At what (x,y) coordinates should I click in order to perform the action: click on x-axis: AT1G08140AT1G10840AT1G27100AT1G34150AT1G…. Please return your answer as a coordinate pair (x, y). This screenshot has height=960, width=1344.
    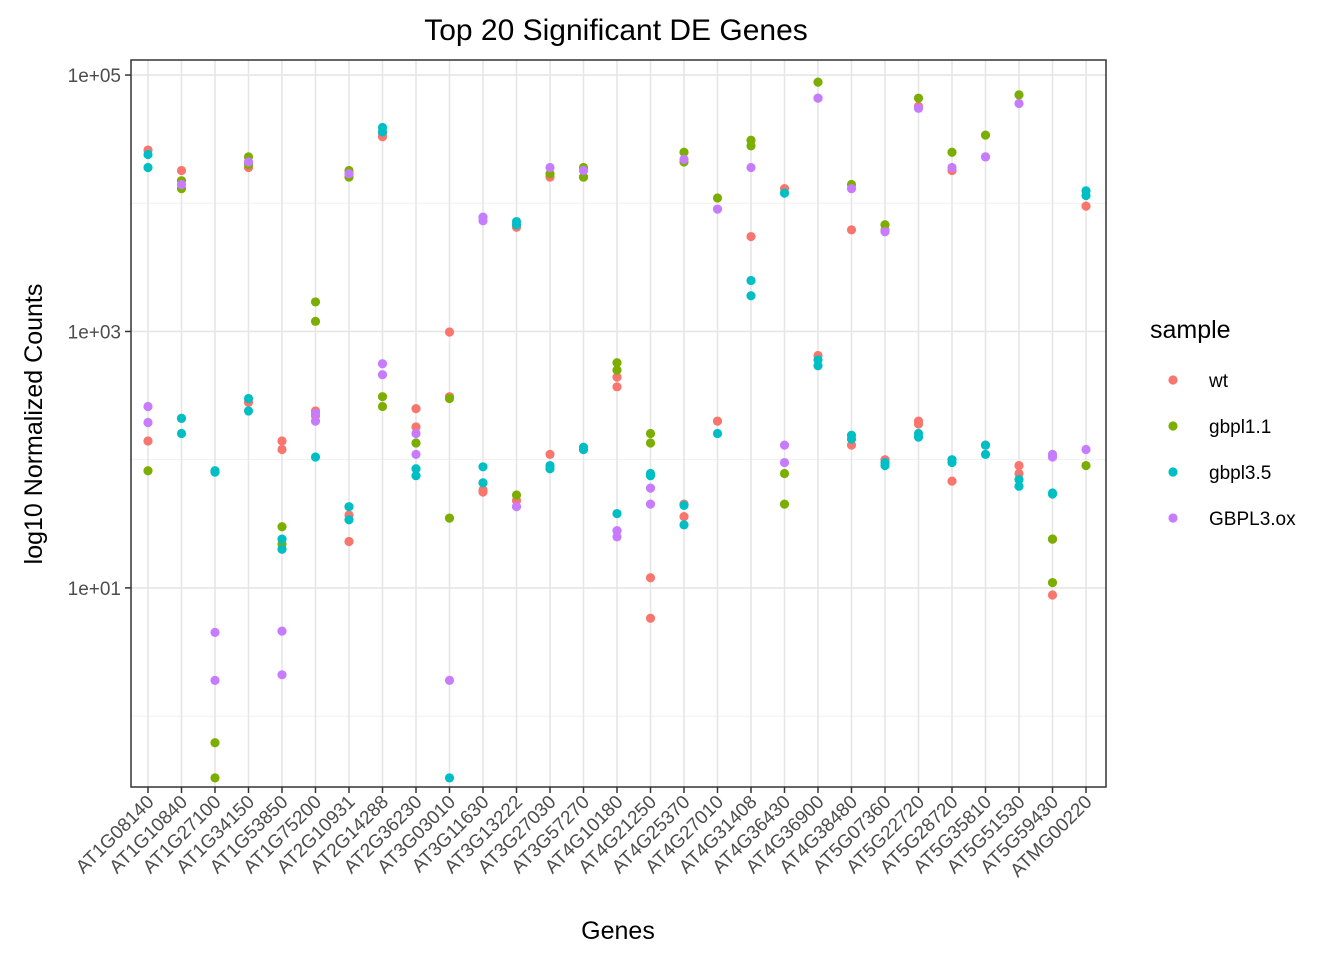
    Looking at the image, I should click on (584, 834).